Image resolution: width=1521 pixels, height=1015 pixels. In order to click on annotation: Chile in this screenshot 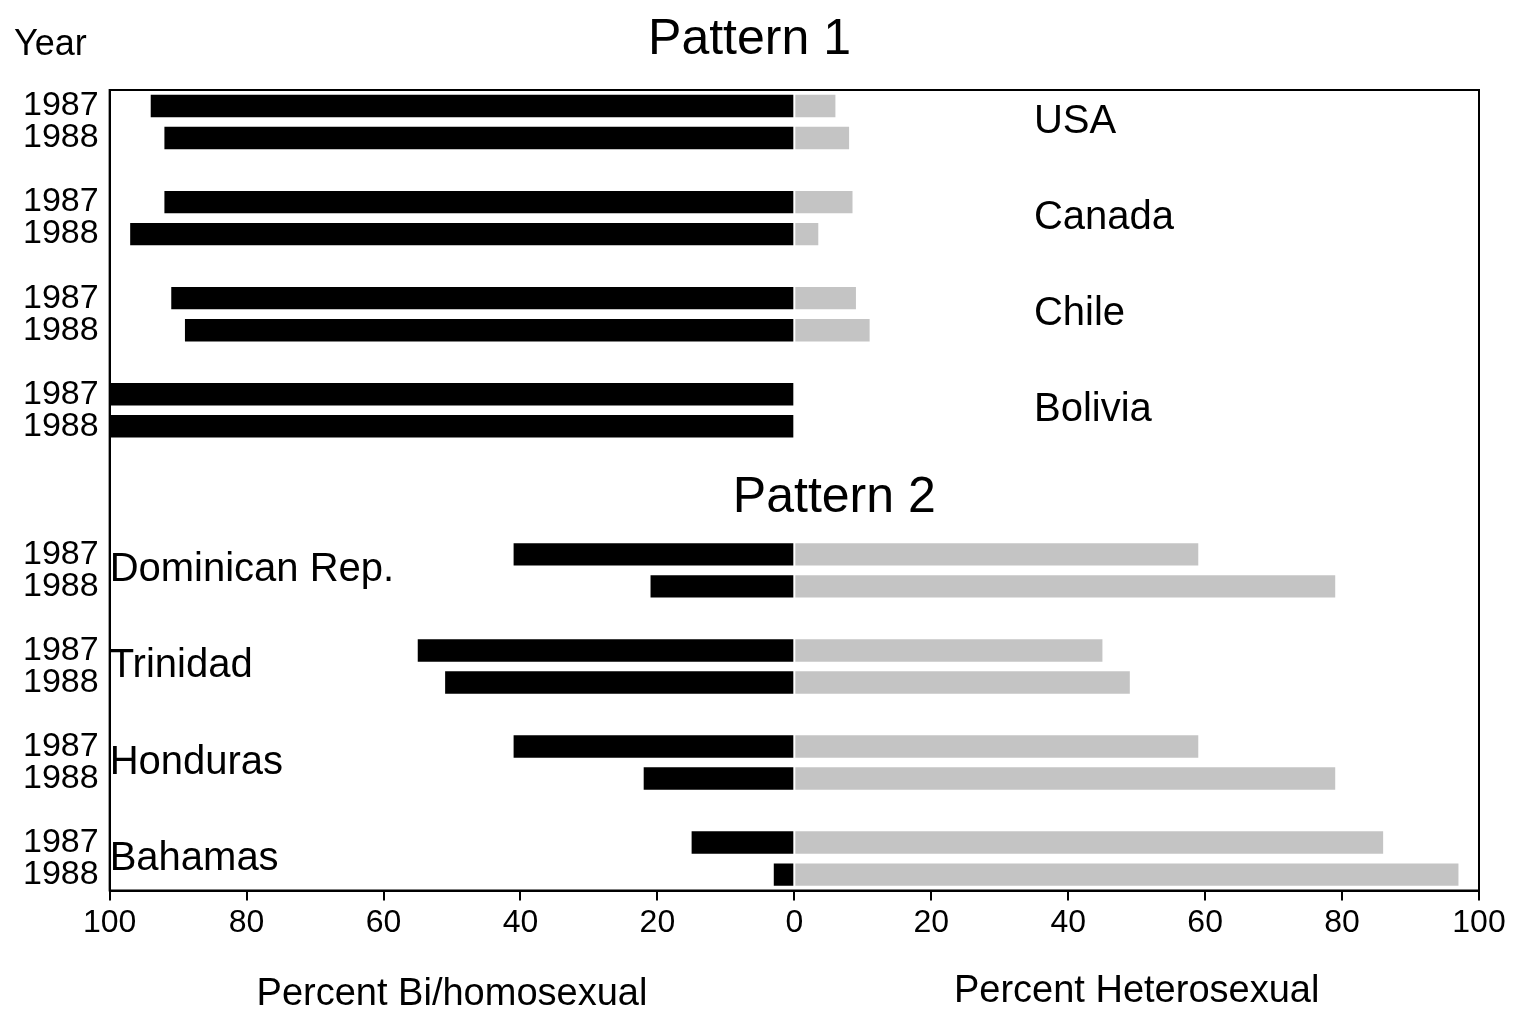, I will do `click(1079, 311)`.